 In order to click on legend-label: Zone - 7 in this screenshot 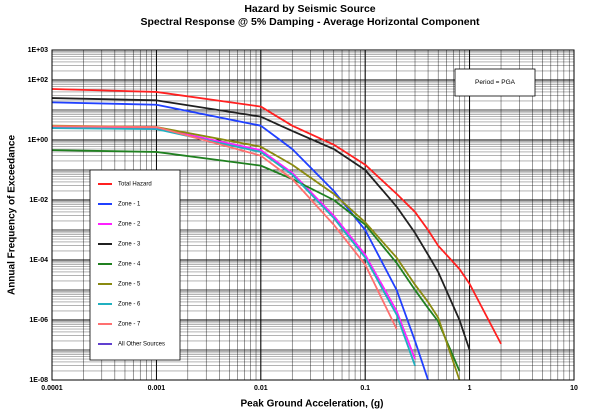, I will do `click(129, 325)`.